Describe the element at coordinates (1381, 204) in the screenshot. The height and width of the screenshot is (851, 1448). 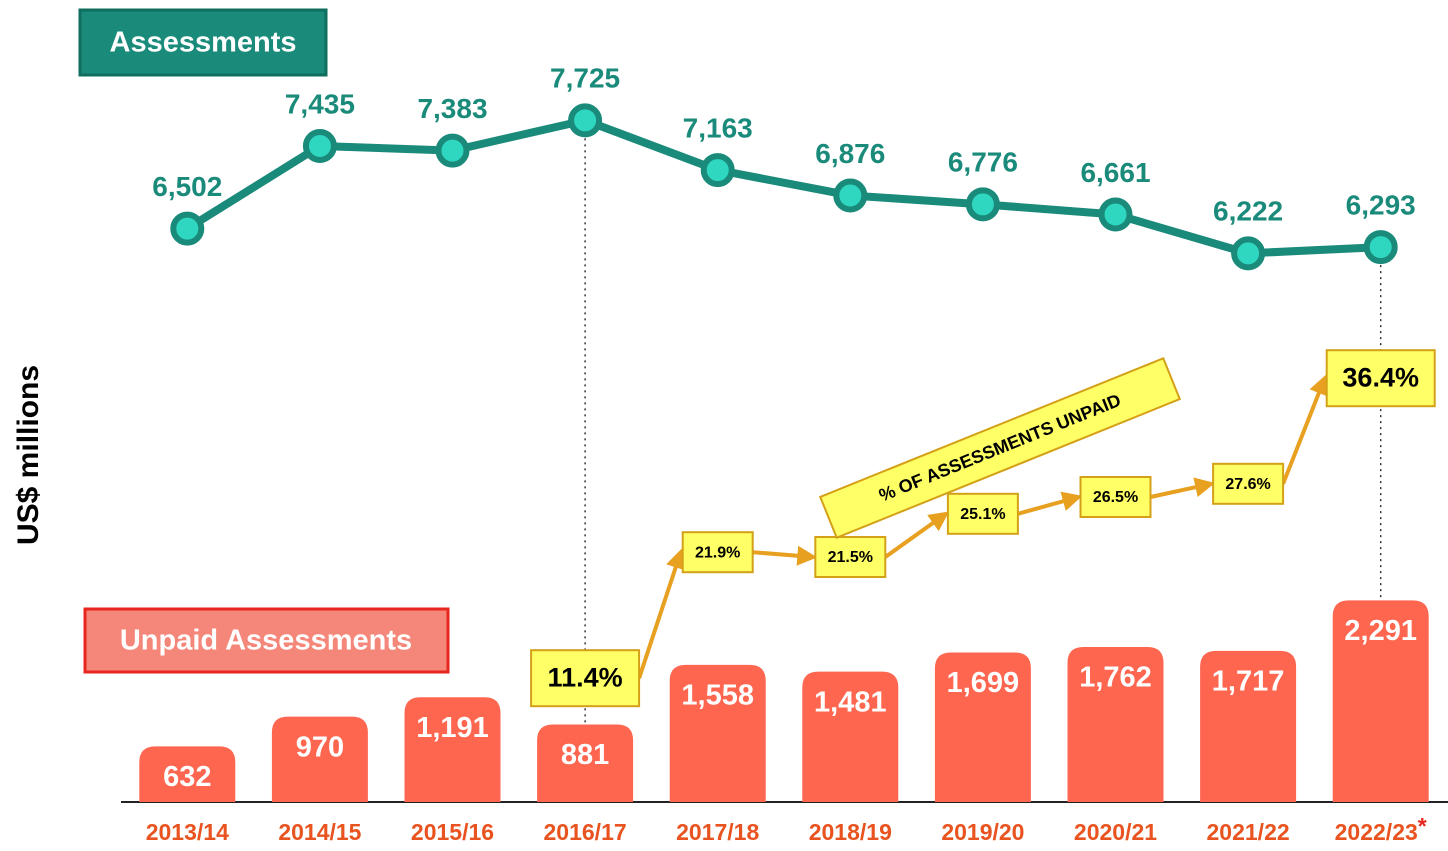
I see `point-label: 6,293` at that location.